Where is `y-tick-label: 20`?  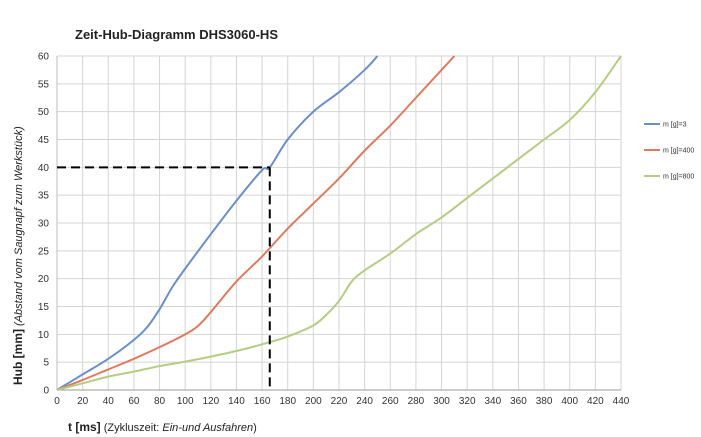
y-tick-label: 20 is located at coordinates (44, 279).